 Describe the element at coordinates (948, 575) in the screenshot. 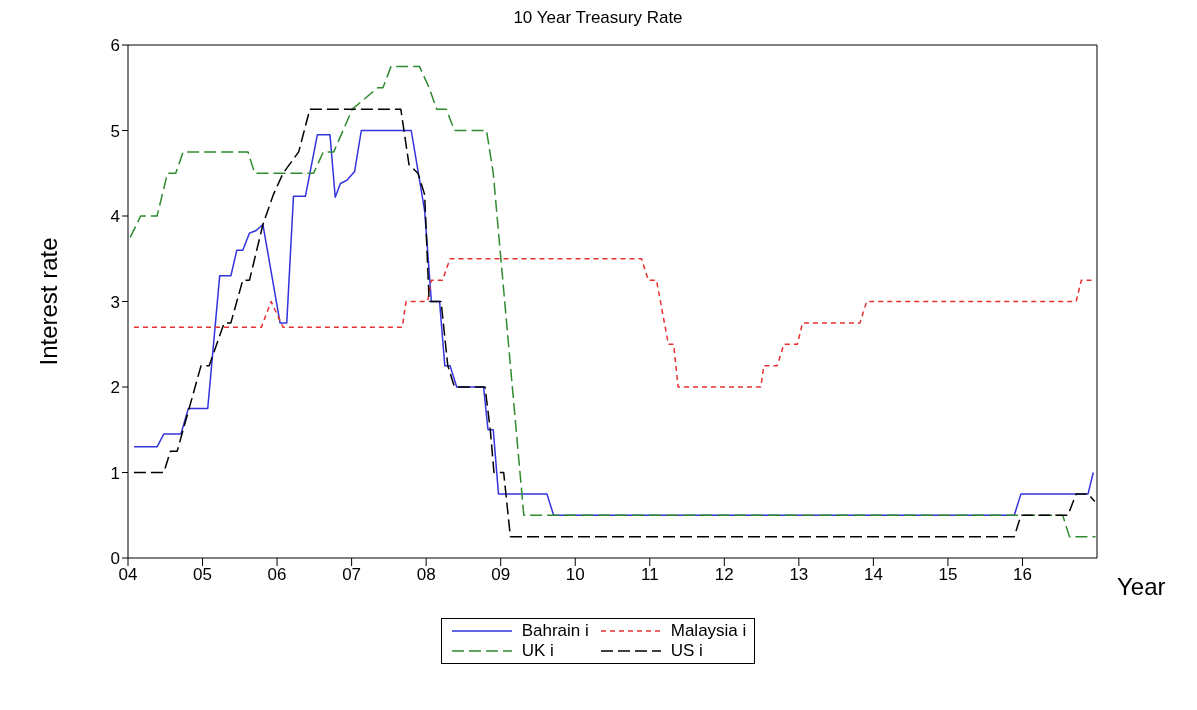

I see `x-tick-label: 15` at that location.